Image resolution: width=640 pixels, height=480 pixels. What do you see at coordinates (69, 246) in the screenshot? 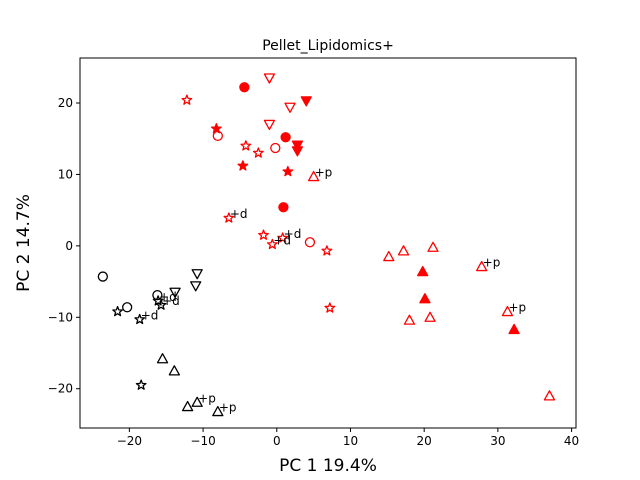
I see `y-tick-label: 0` at bounding box center [69, 246].